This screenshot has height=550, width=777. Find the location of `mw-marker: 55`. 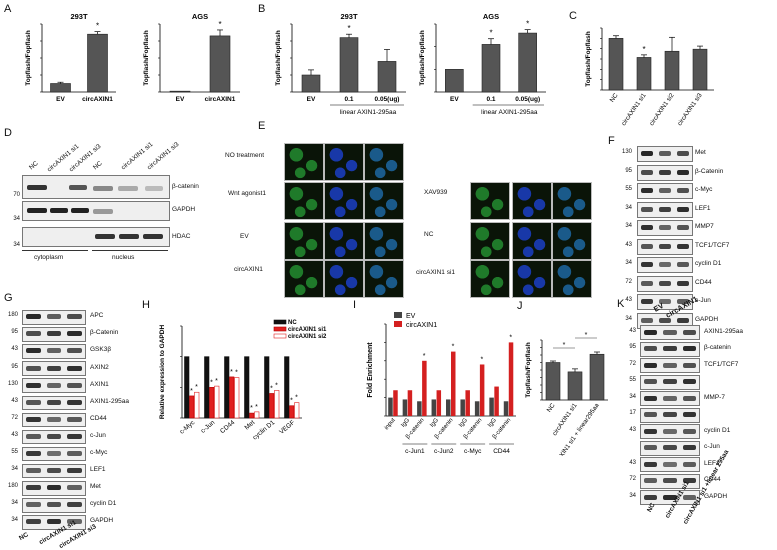

mw-marker: 55 is located at coordinates (14, 452).